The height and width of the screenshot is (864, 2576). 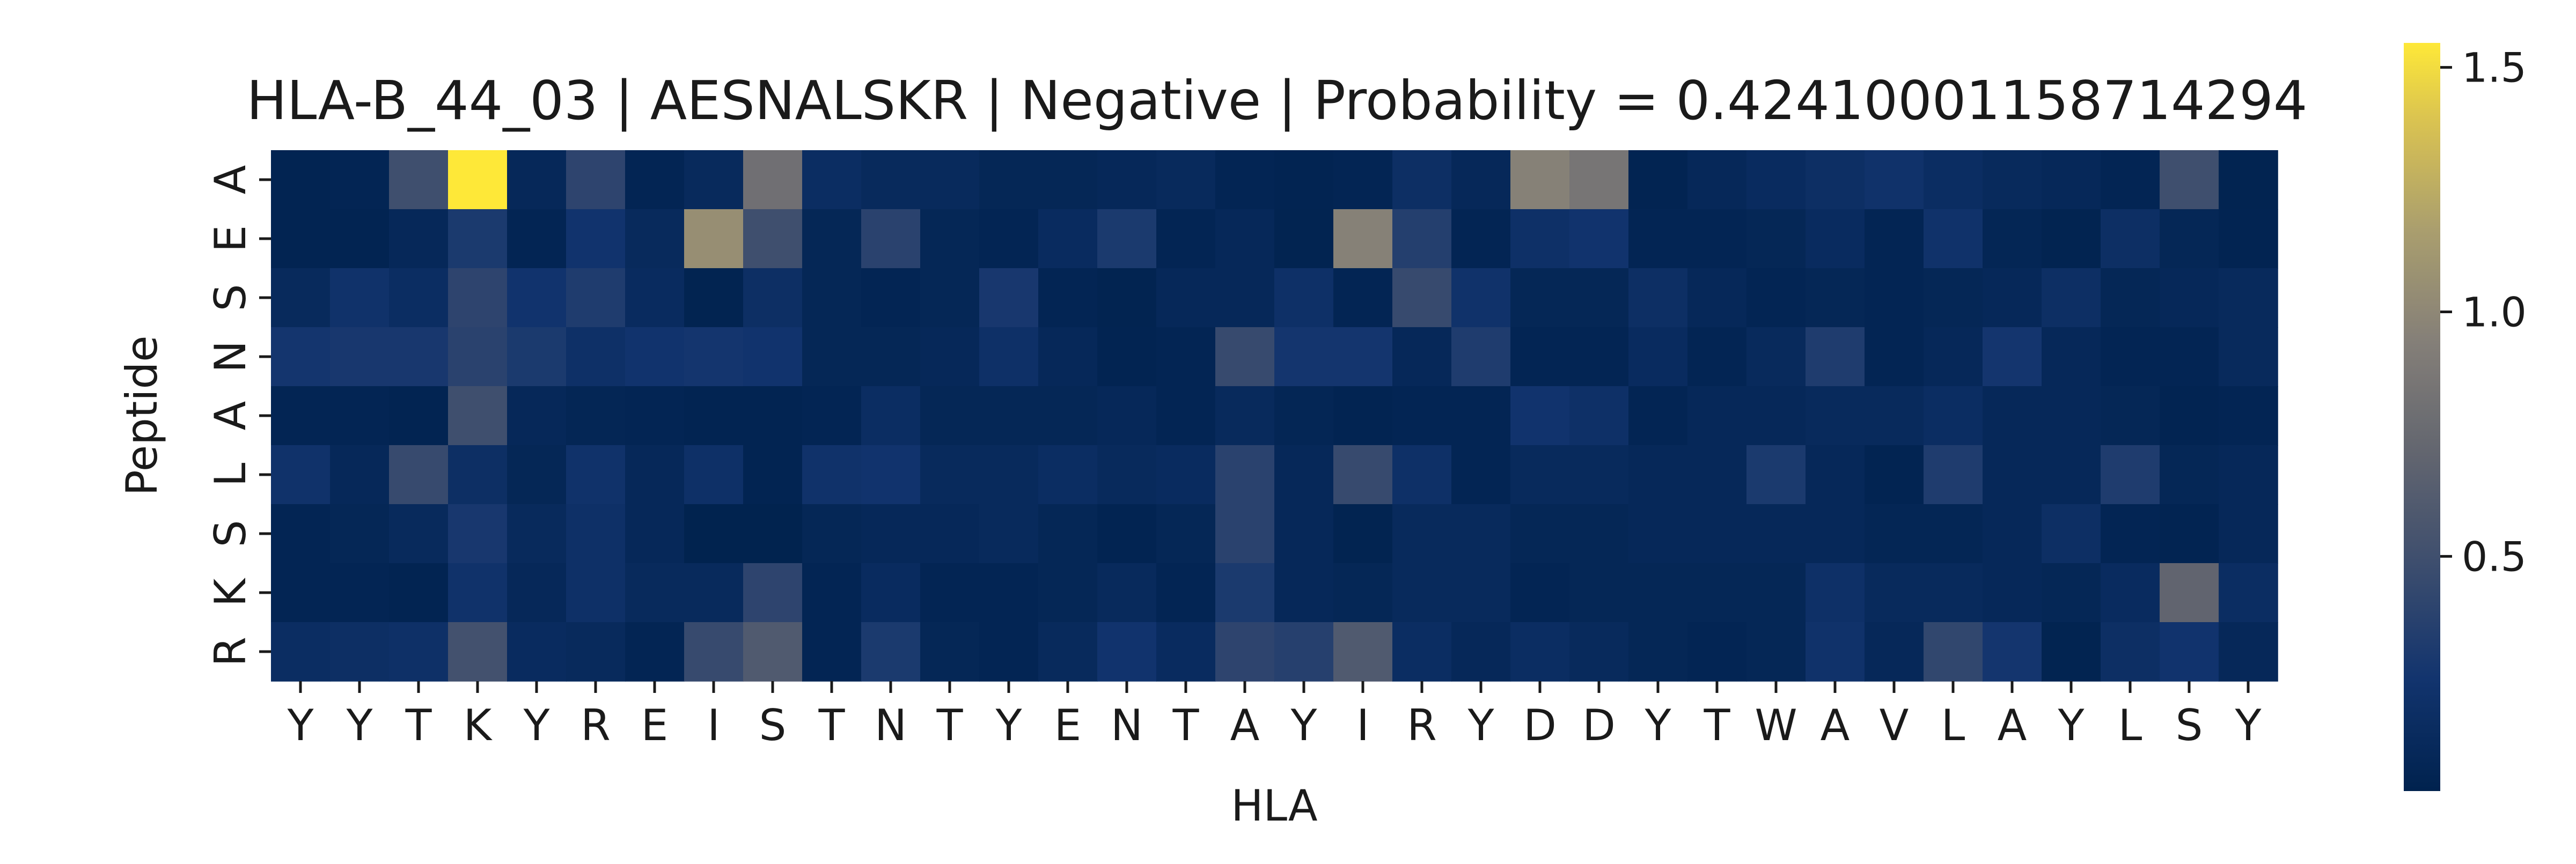 I want to click on colorbar-tick-label: 1.5, so click(x=2494, y=68).